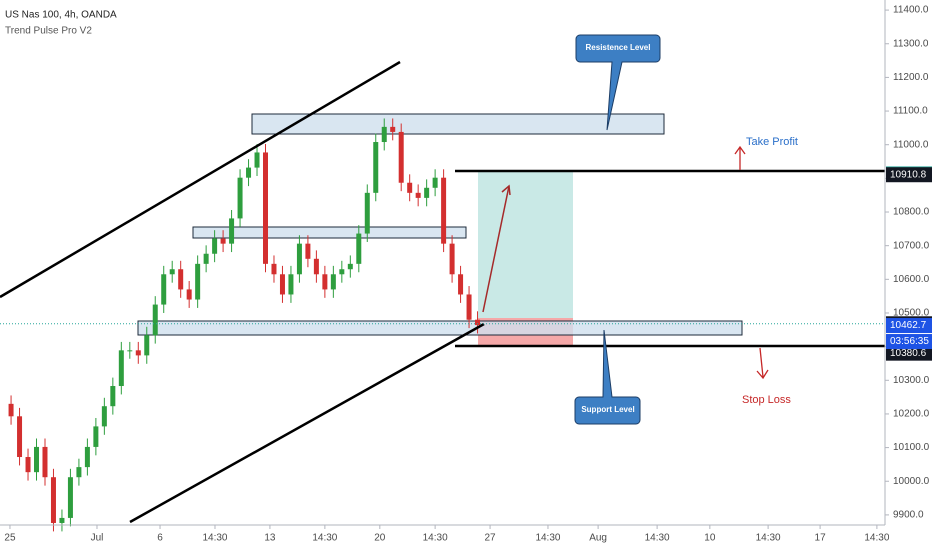 The image size is (932, 550). What do you see at coordinates (10, 538) in the screenshot?
I see `x-tick-label: 25` at bounding box center [10, 538].